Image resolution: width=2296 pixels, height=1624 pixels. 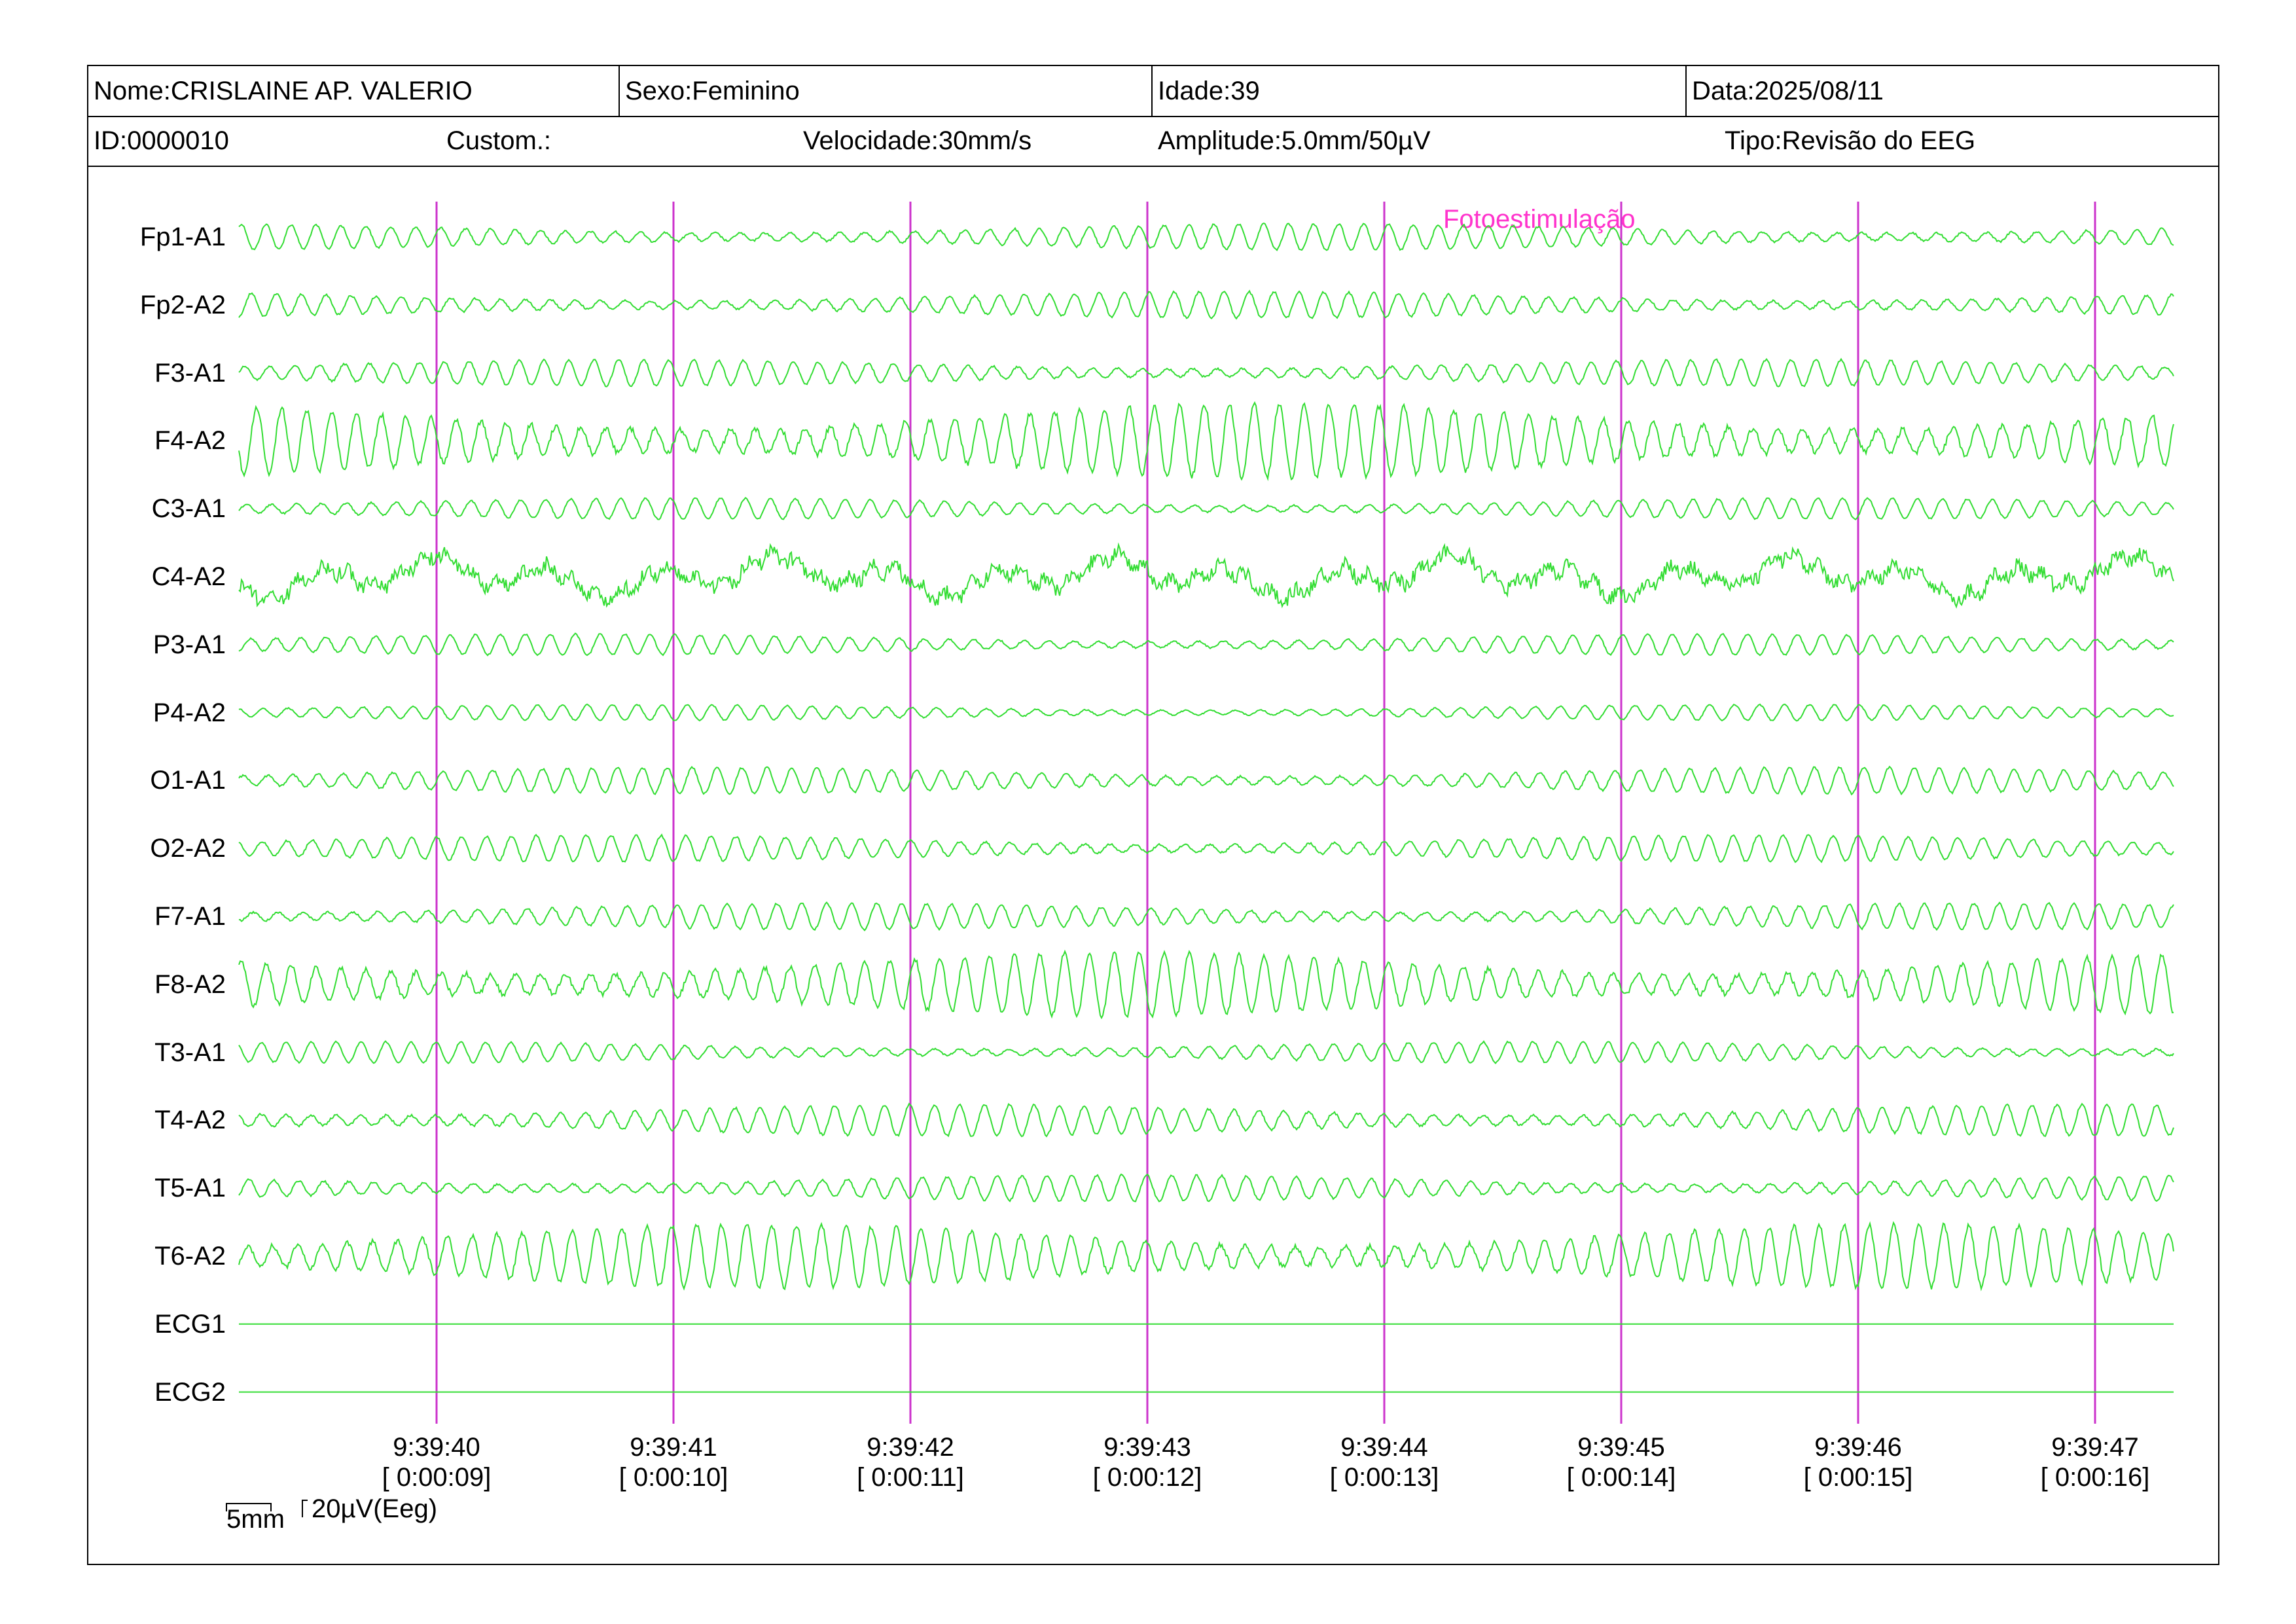 I want to click on channel-label: ECG2, so click(x=190, y=1392).